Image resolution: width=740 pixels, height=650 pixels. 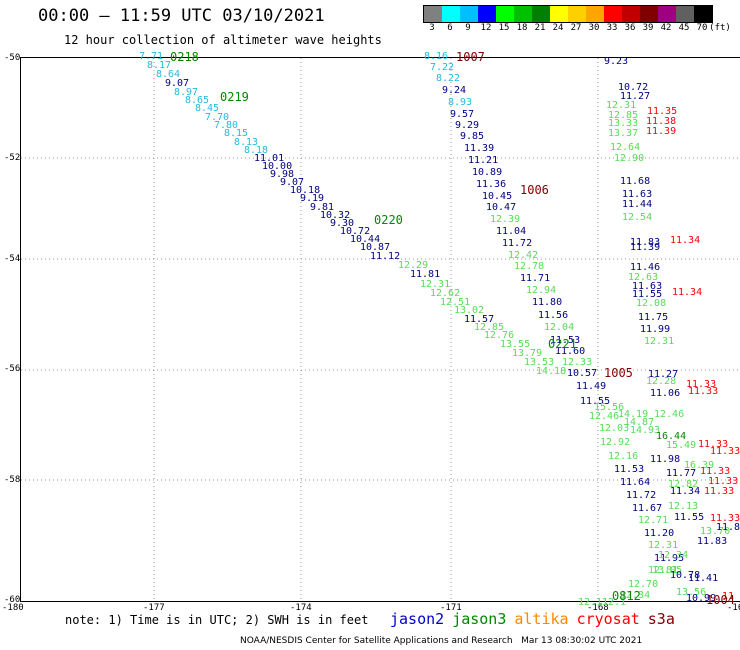 I want to click on wave-height-value: 11.98, so click(x=665, y=459).